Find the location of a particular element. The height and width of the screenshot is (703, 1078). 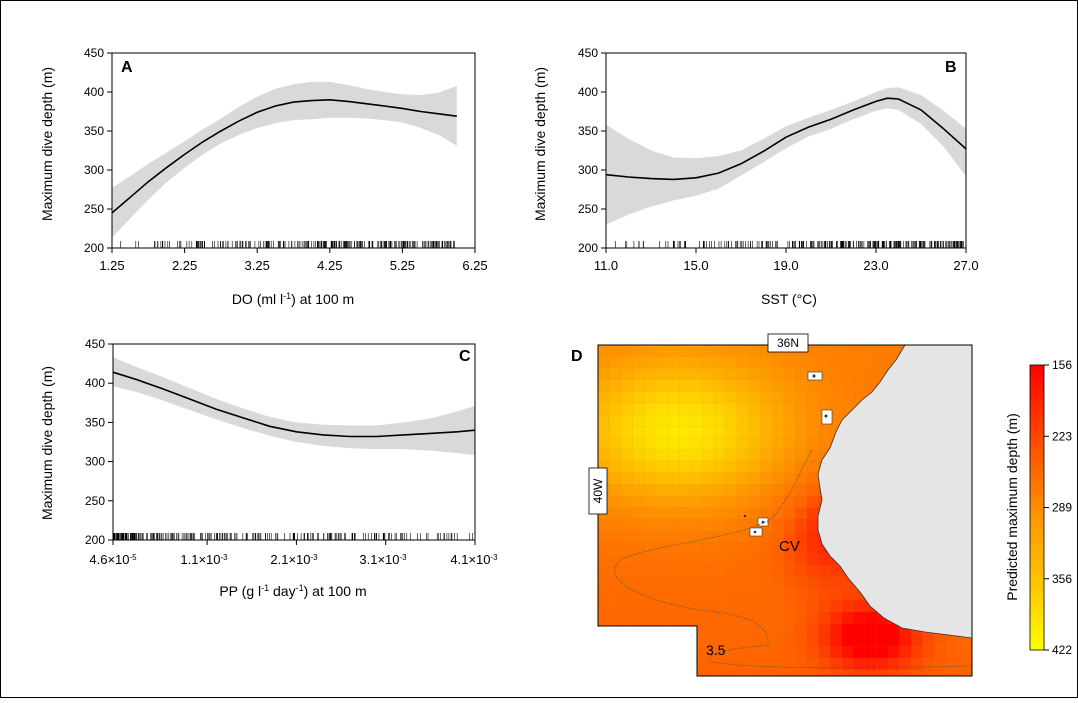

x-tick-label: 11.0 is located at coordinates (606, 265).